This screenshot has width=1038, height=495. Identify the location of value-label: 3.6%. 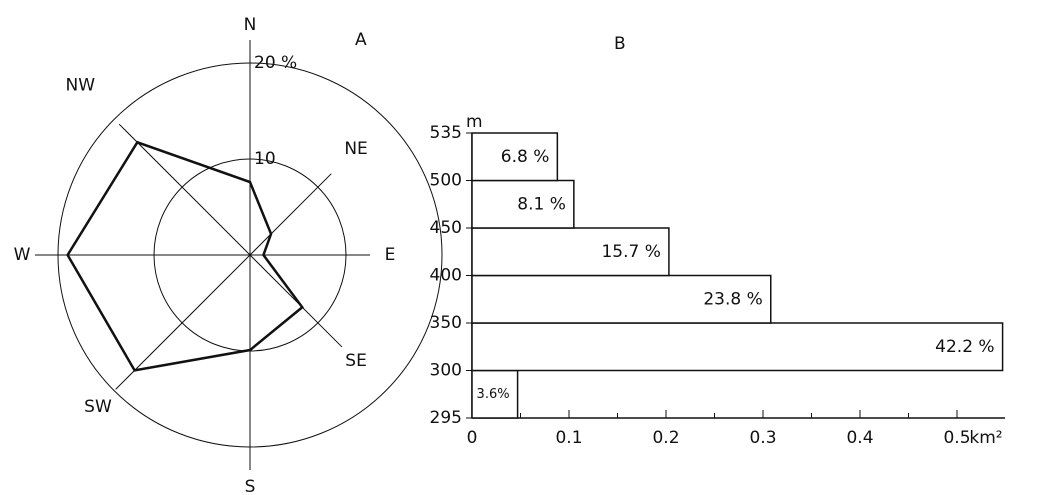
(493, 394).